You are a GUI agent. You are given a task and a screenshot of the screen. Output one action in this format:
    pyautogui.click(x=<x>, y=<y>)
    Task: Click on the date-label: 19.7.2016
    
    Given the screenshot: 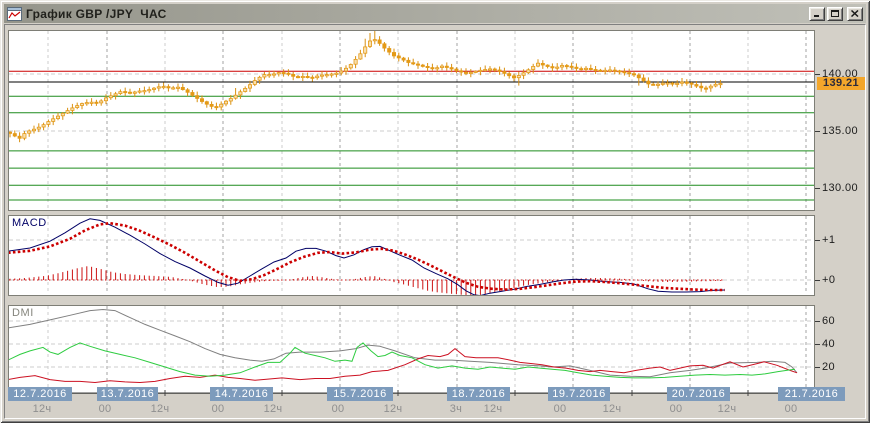 What is the action you would take?
    pyautogui.click(x=579, y=394)
    